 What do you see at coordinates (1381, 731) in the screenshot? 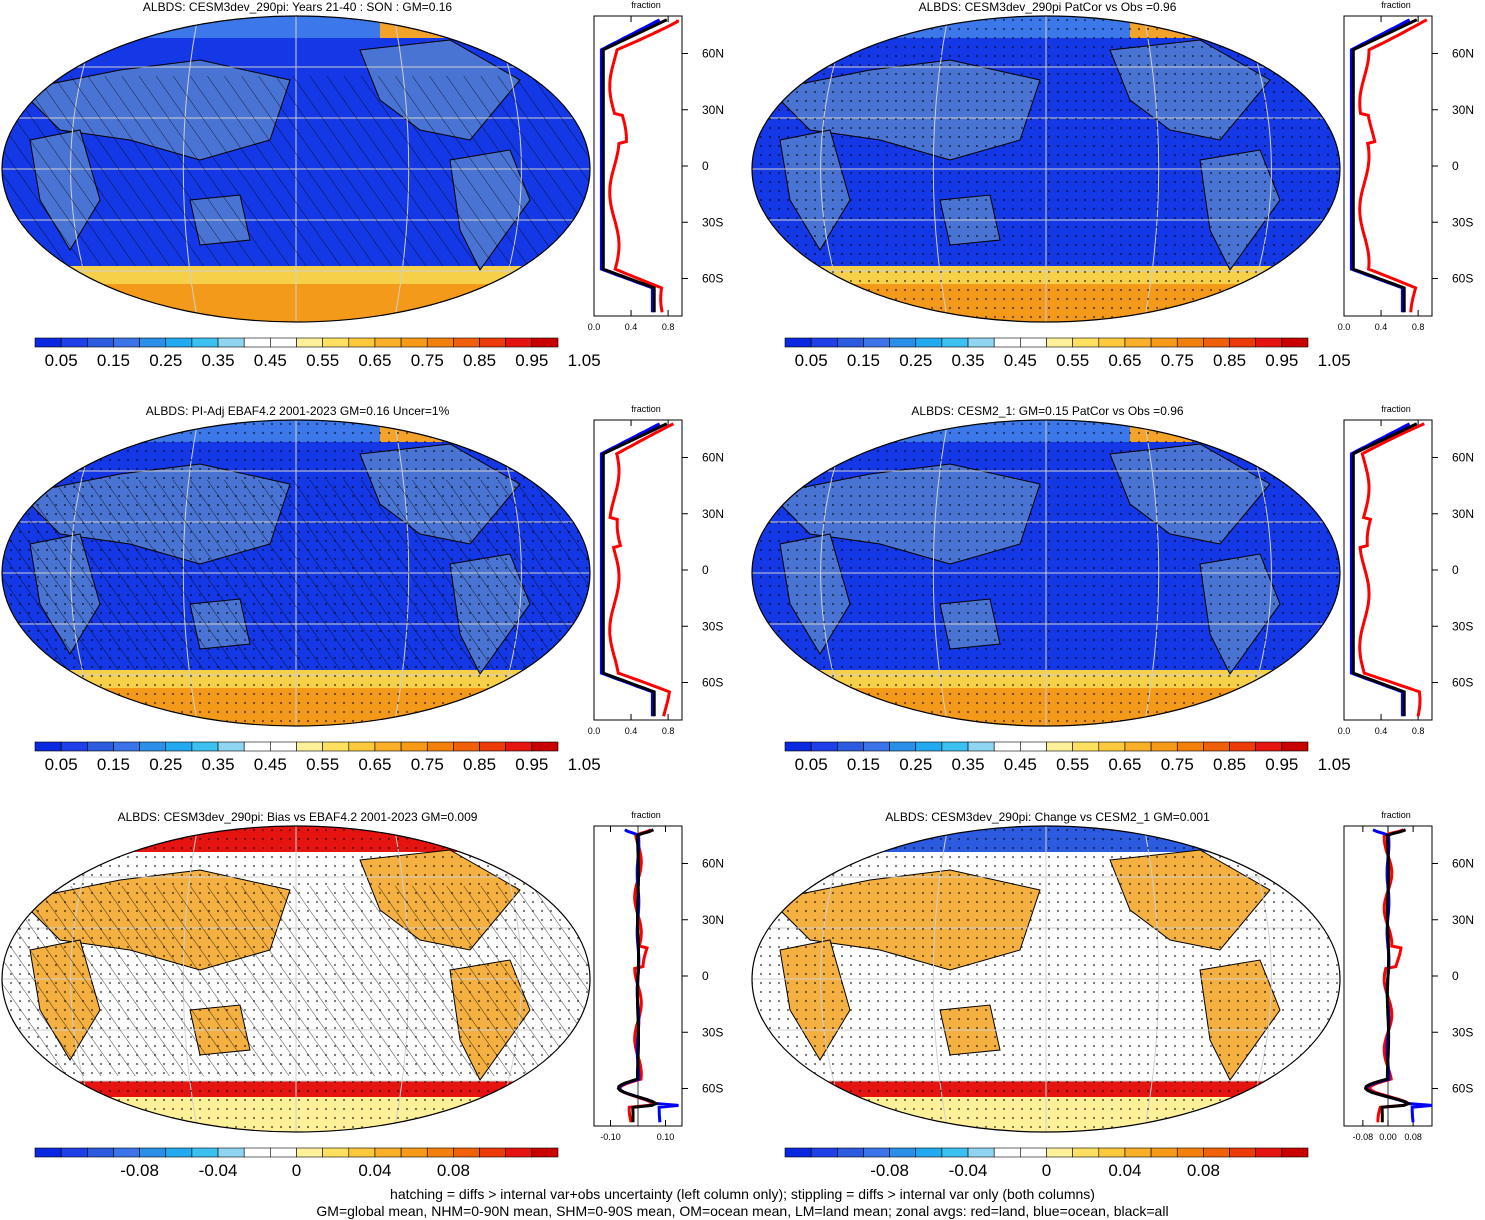
I see `x-tick-label: 0.4` at bounding box center [1381, 731].